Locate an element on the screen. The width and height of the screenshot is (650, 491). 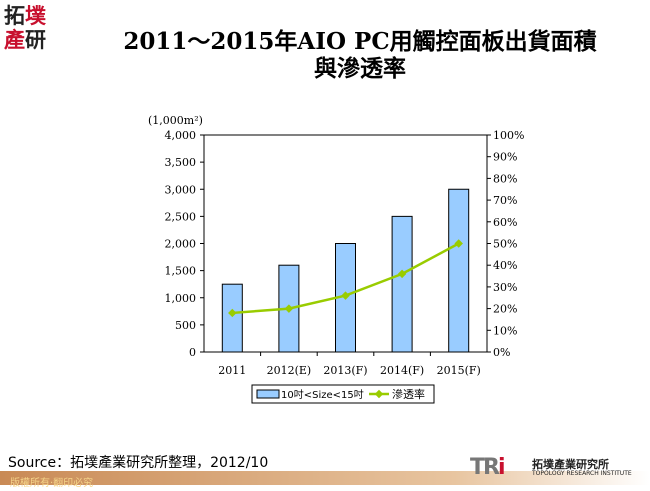
title-line2: 與滲透率 is located at coordinates (360, 68).